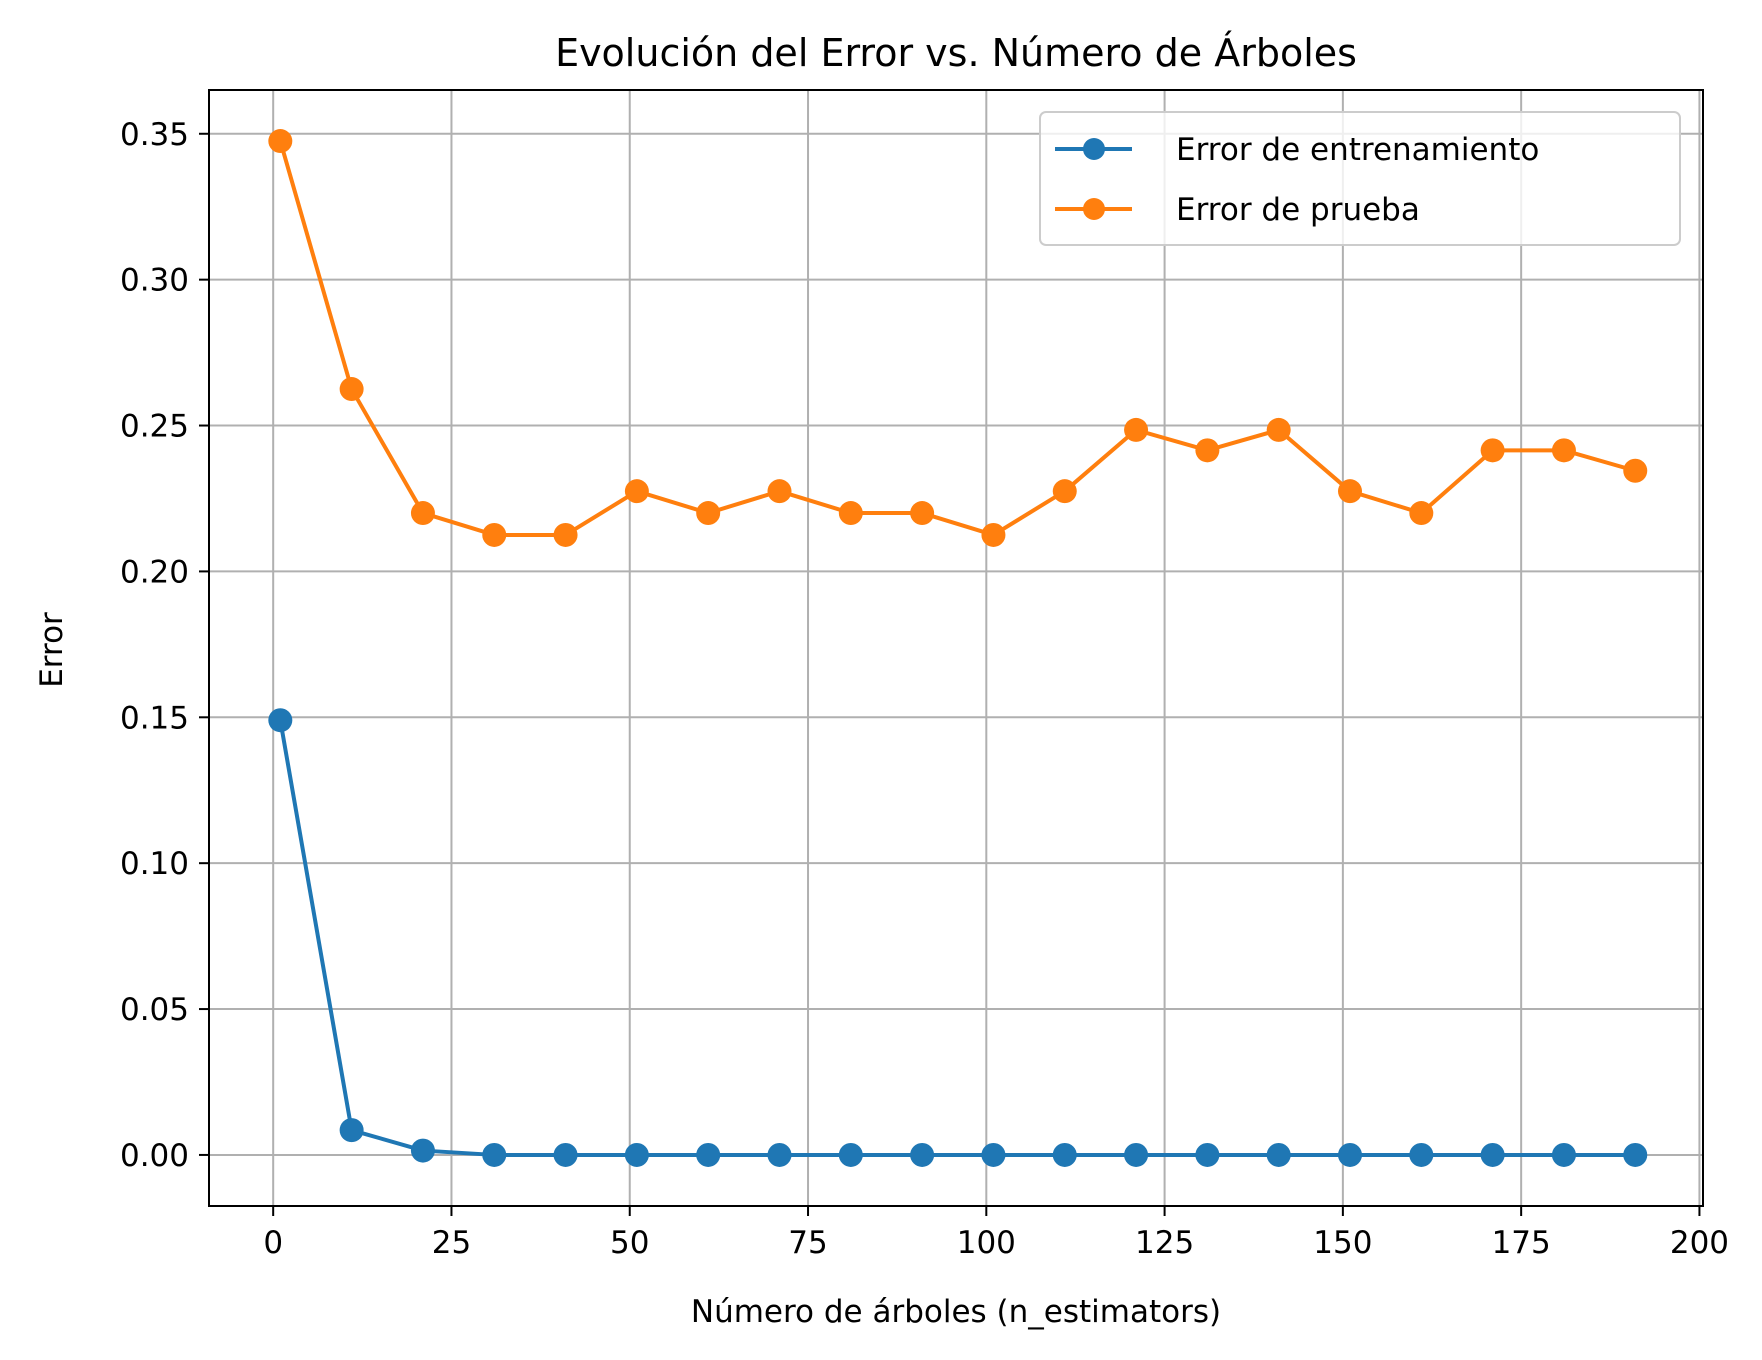  I want to click on legend-entry-test: Error de prueba, so click(1237, 210).